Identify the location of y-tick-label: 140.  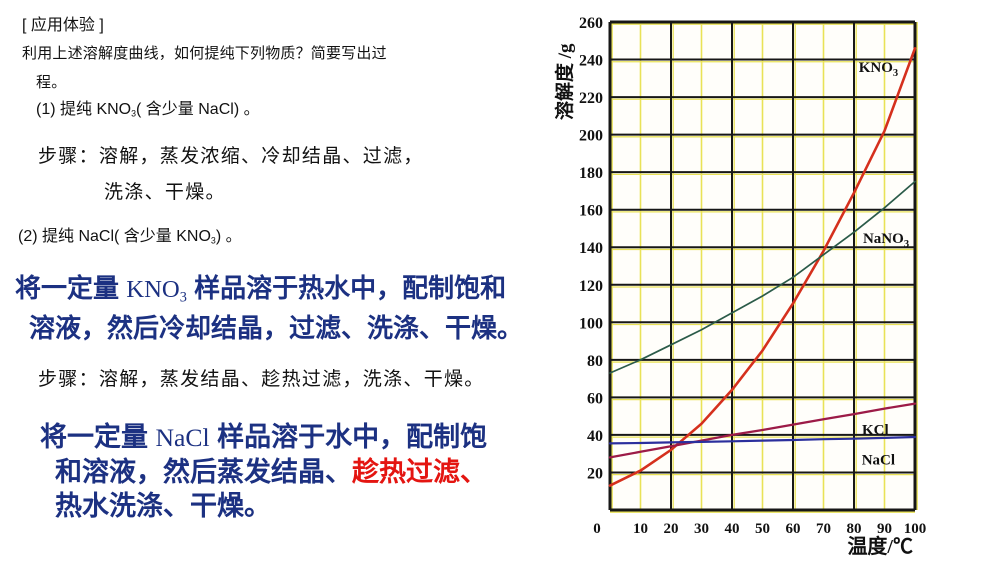
(591, 248).